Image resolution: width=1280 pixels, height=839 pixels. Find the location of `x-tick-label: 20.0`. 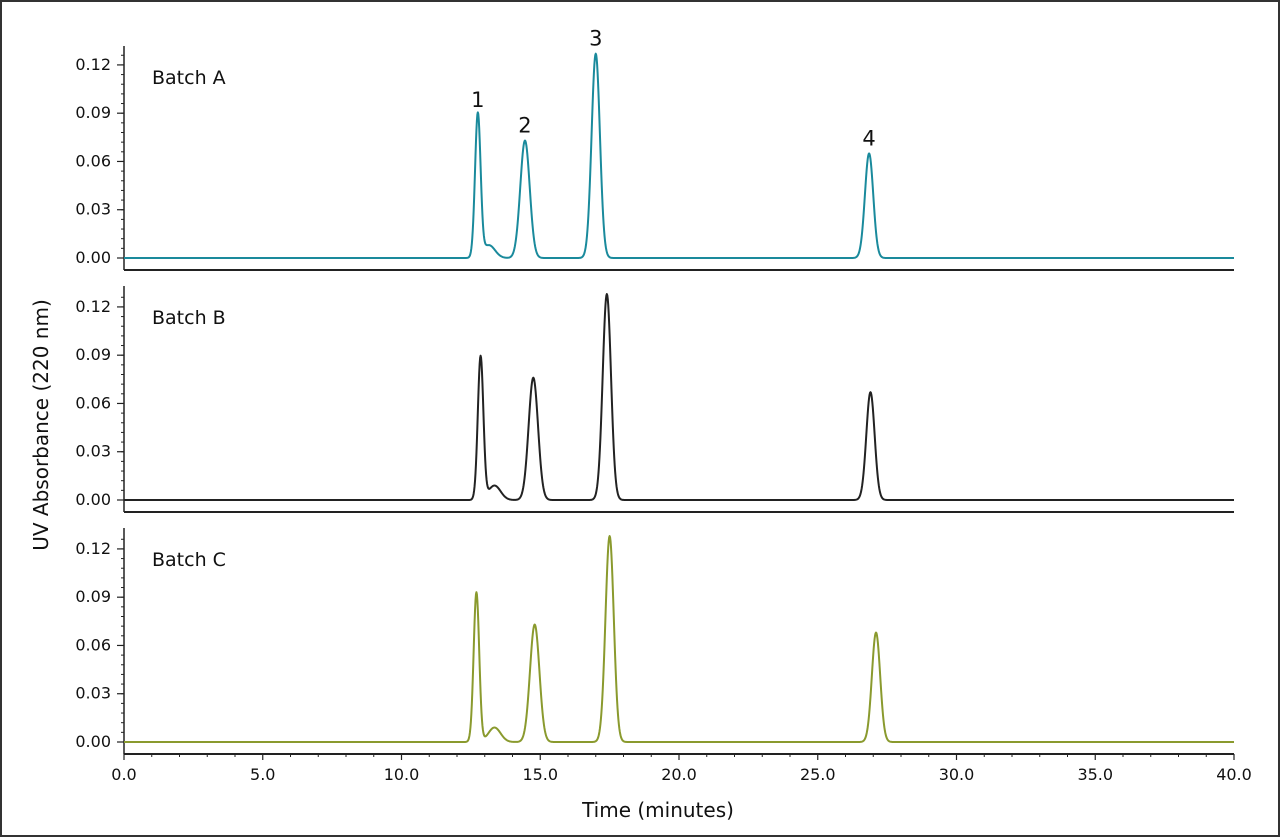

x-tick-label: 20.0 is located at coordinates (679, 774).